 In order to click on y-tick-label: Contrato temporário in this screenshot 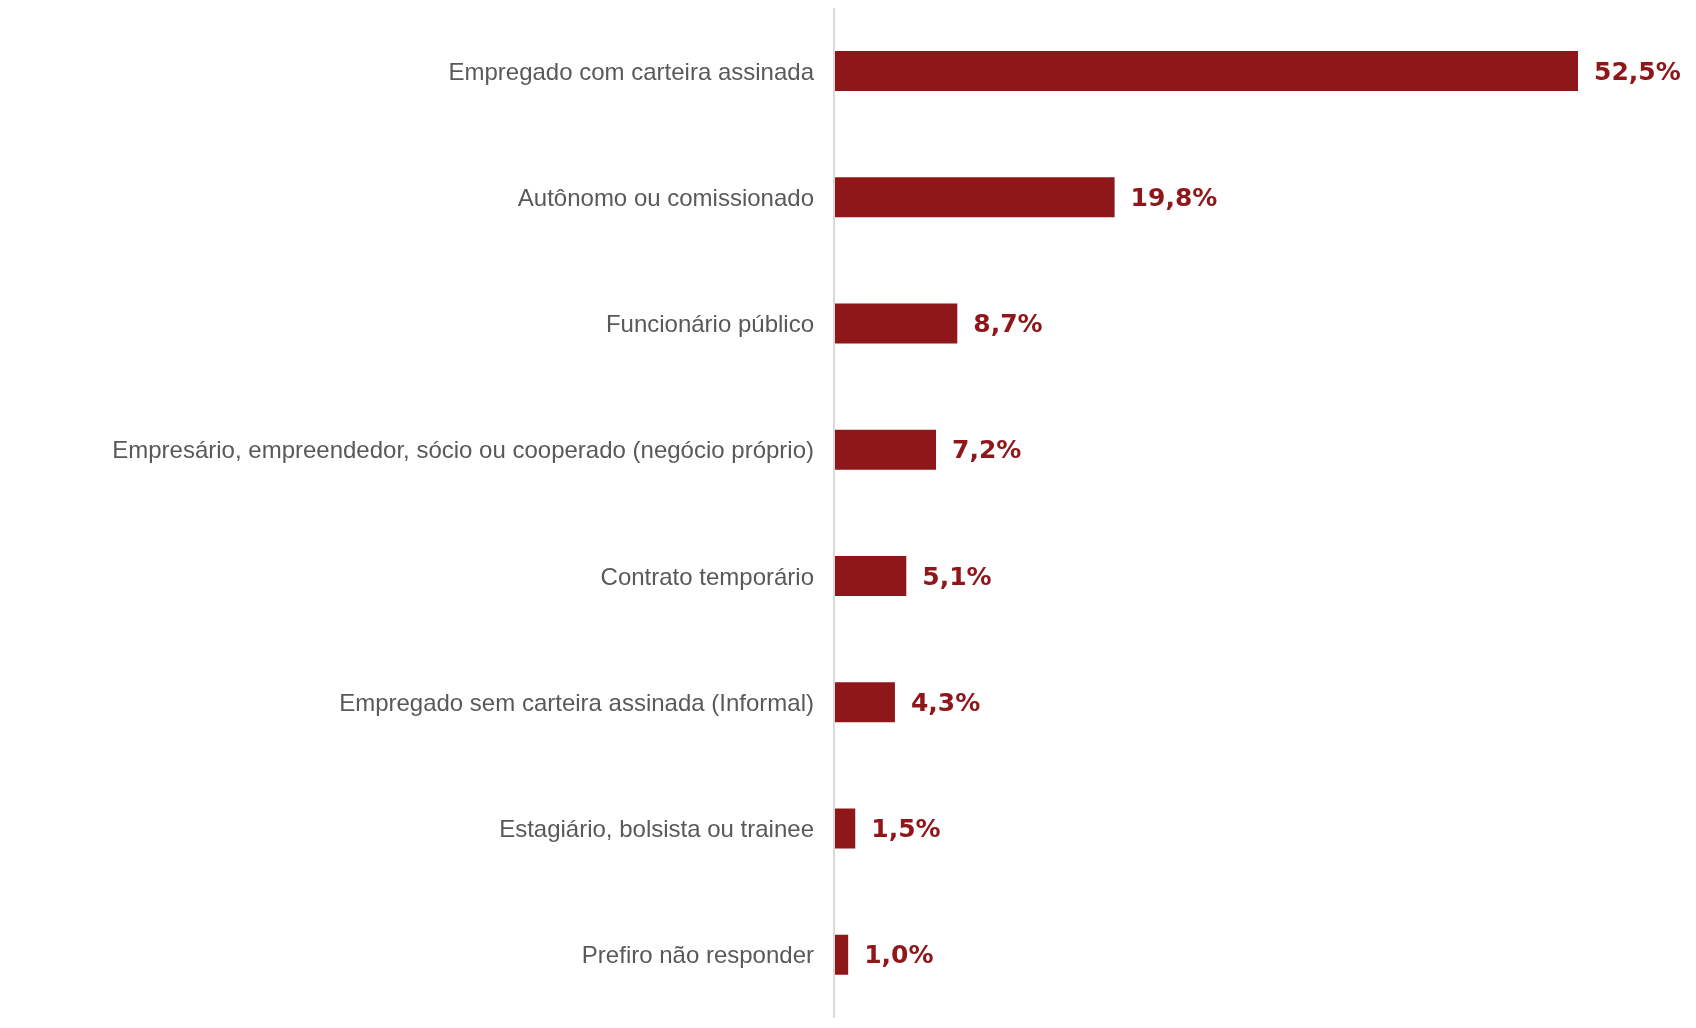, I will do `click(707, 576)`.